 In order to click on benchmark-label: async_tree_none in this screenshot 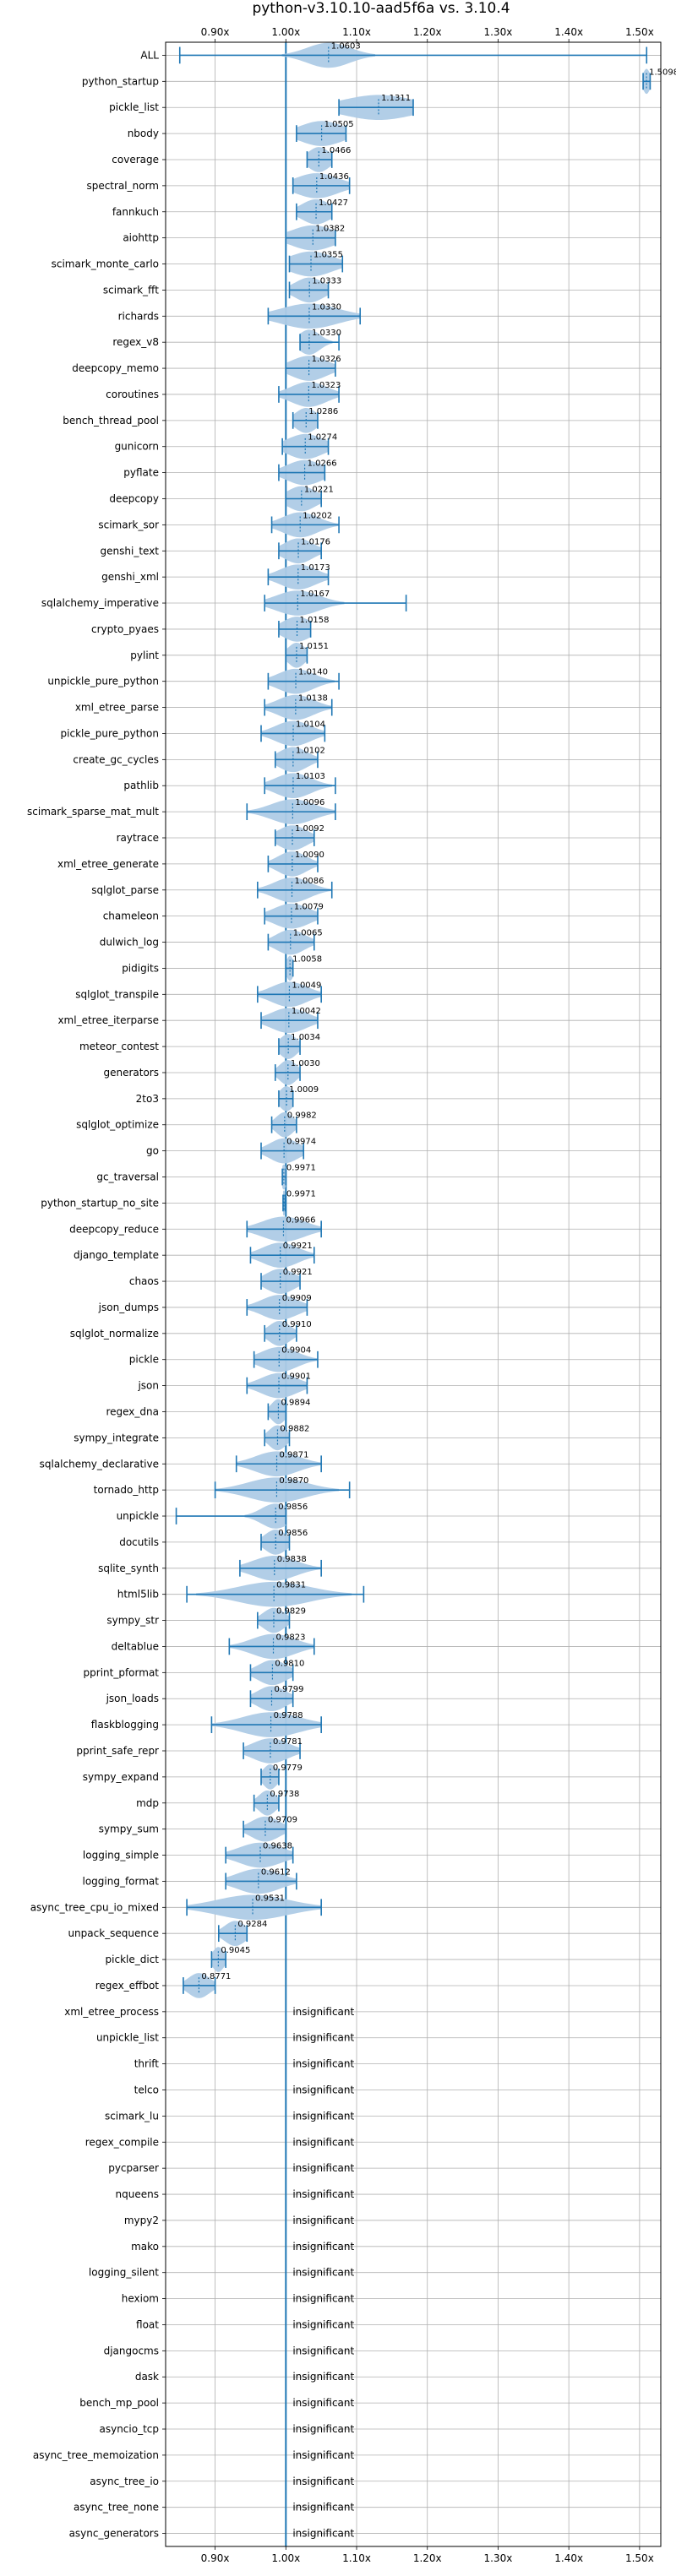, I will do `click(116, 2508)`.